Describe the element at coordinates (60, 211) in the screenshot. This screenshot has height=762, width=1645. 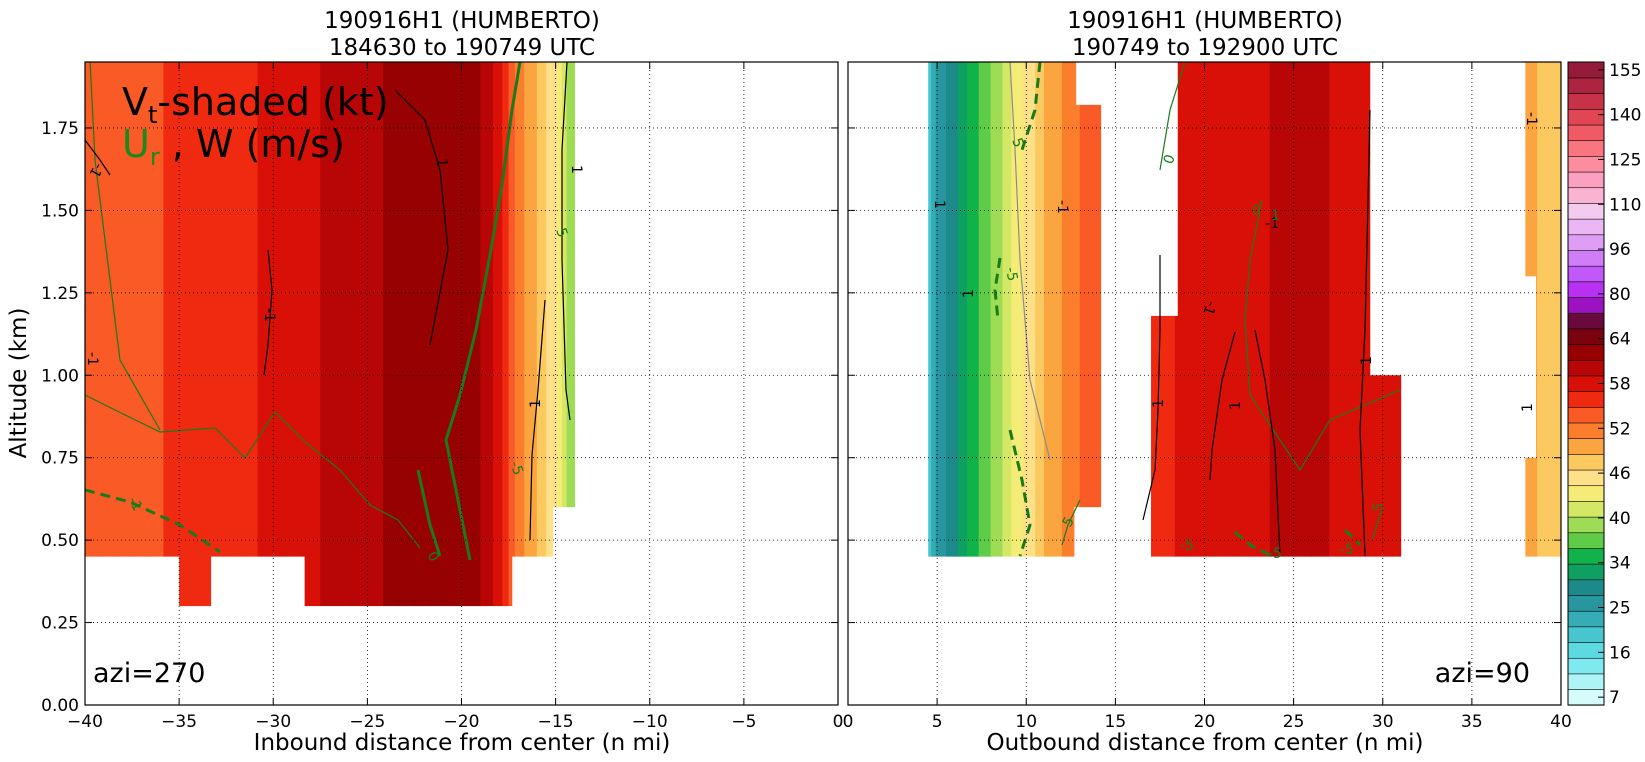
I see `y-tick-label: 1.50` at that location.